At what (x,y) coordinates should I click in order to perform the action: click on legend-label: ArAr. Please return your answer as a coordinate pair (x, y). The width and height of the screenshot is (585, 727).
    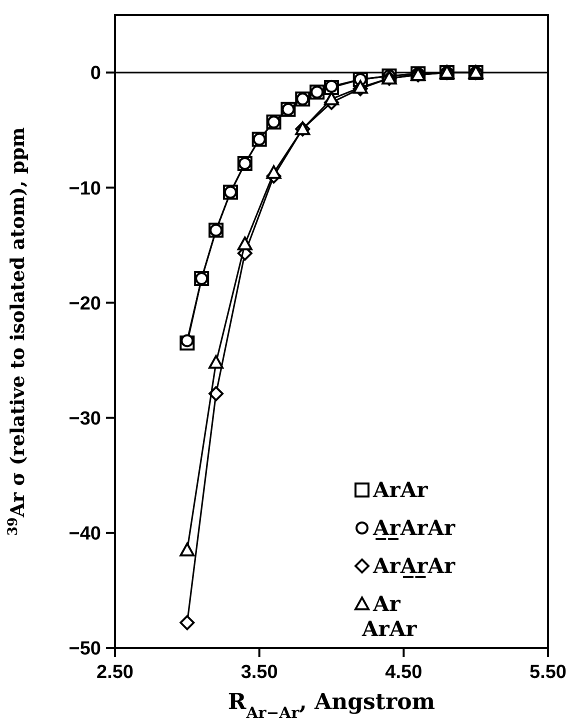
    Looking at the image, I should click on (400, 489).